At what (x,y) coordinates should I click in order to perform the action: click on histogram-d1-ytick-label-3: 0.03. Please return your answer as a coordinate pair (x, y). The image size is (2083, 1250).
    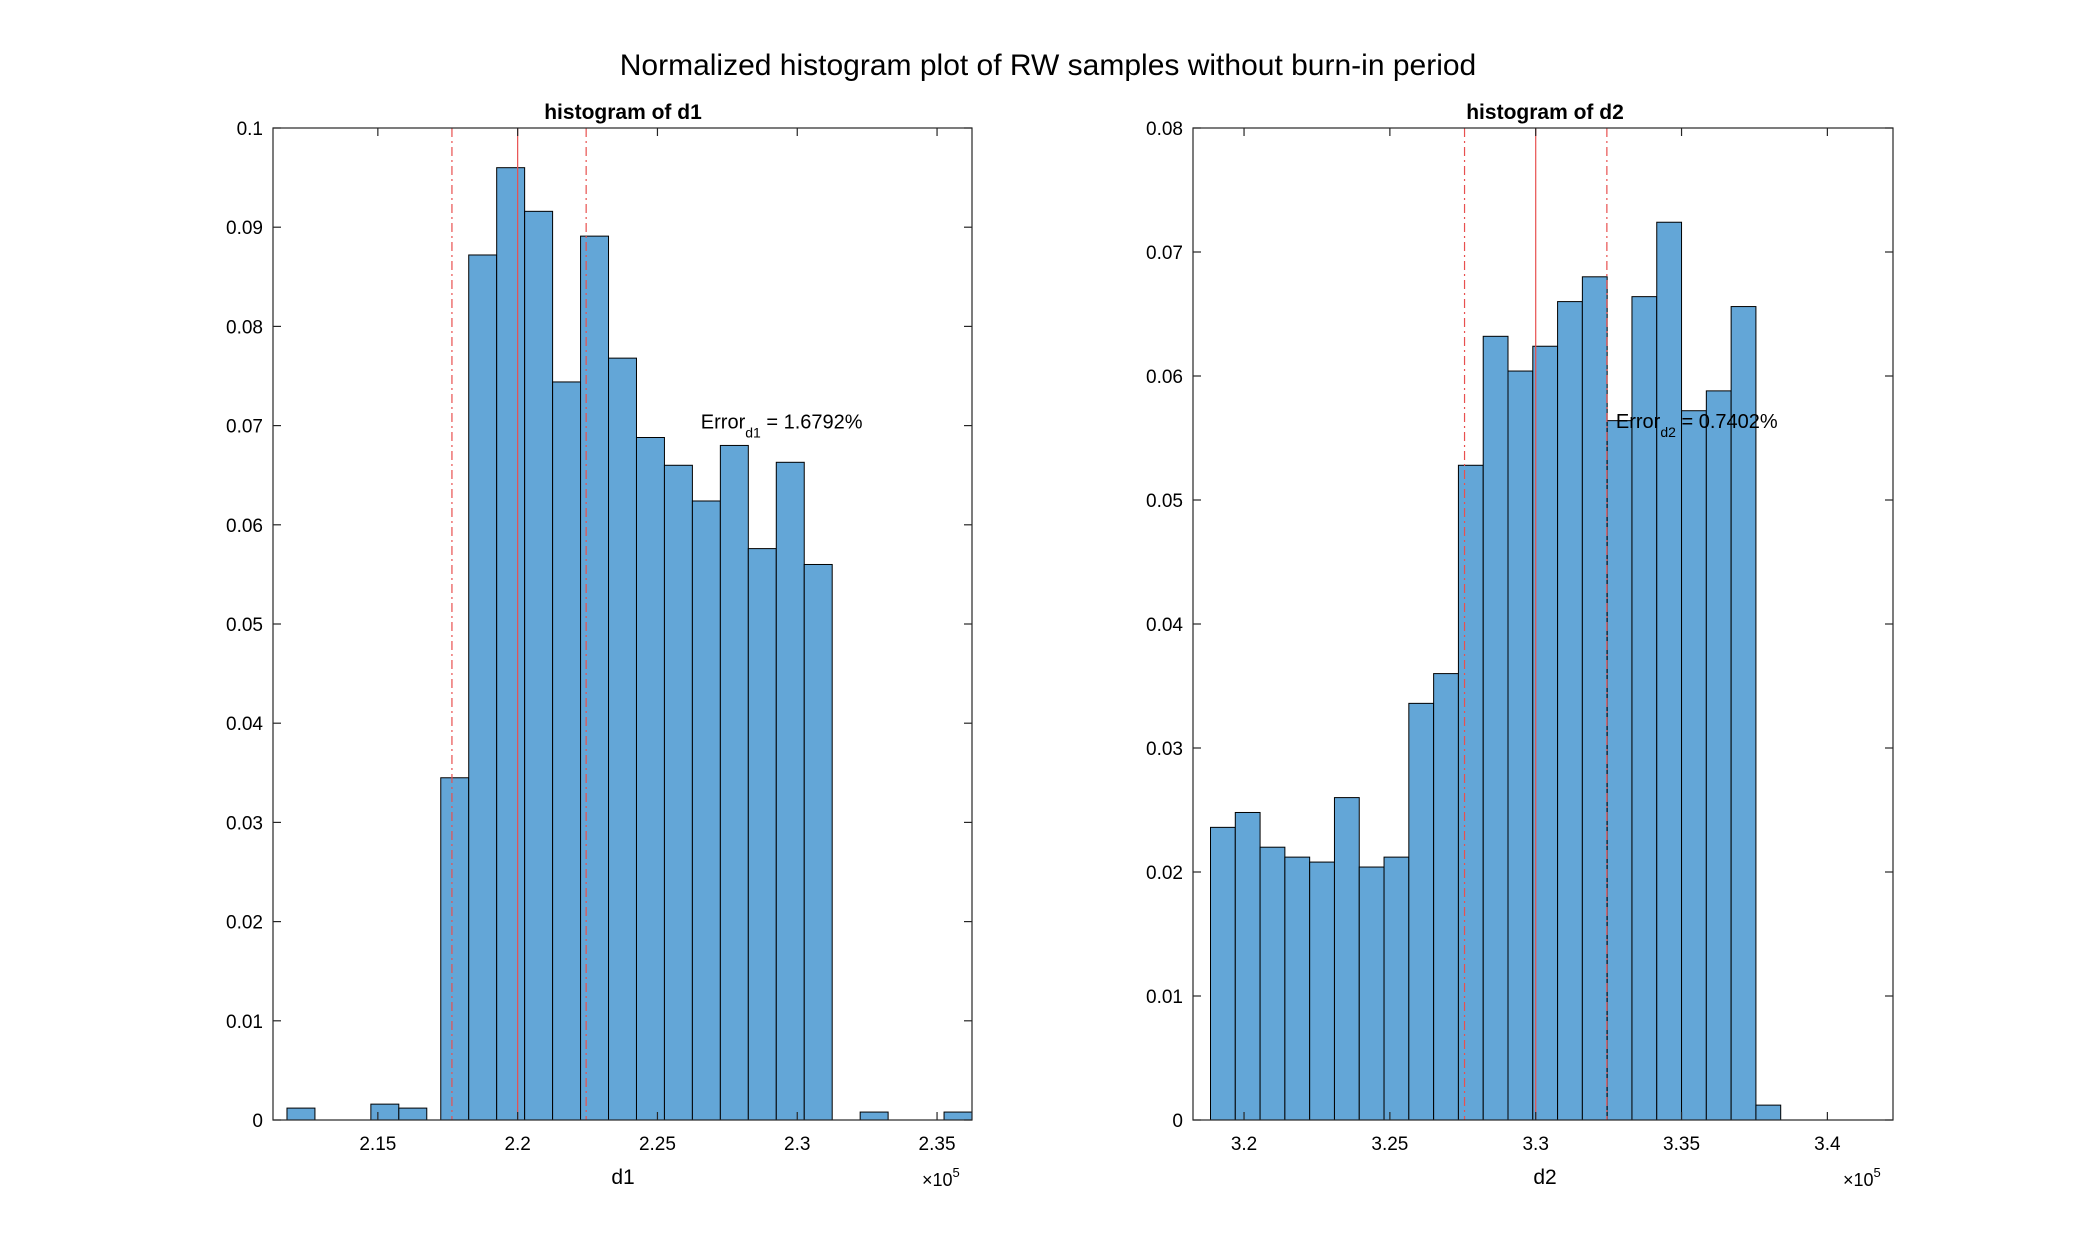
    Looking at the image, I should click on (244, 823).